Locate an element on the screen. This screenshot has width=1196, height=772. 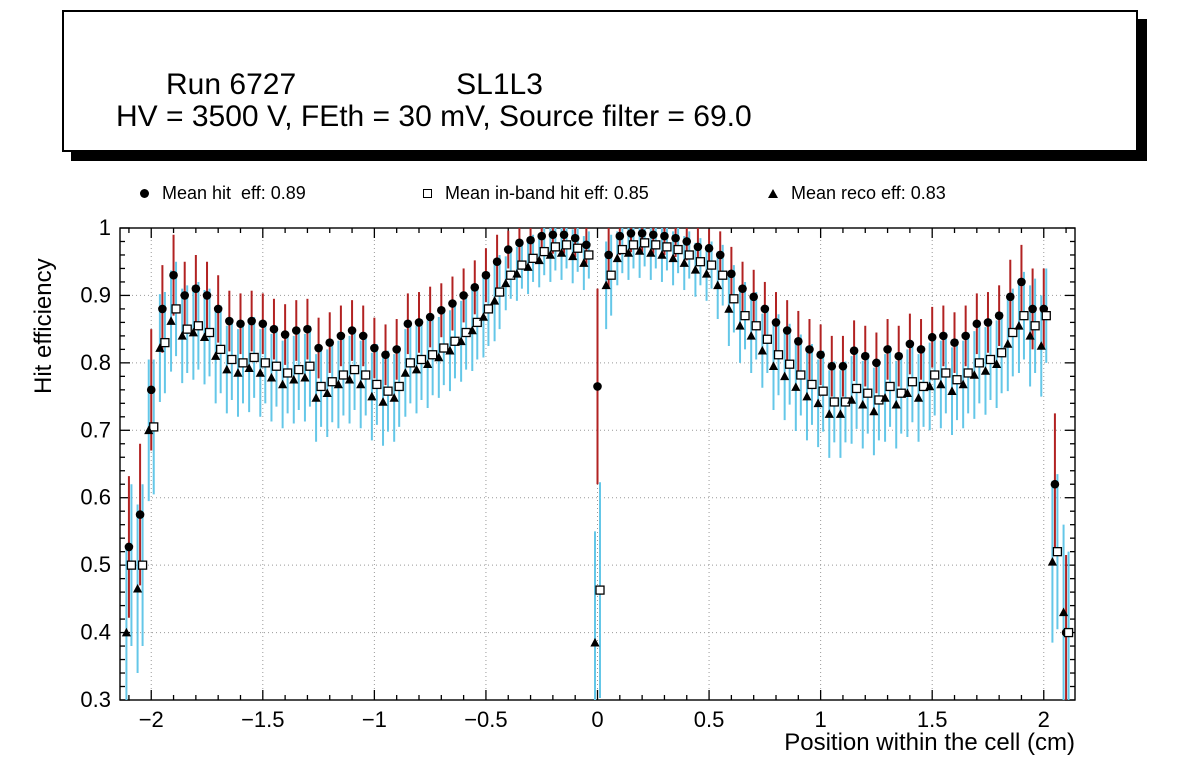
legend-entry-inband: Mean in-band hit eff: 0.85 is located at coordinates (536, 193).